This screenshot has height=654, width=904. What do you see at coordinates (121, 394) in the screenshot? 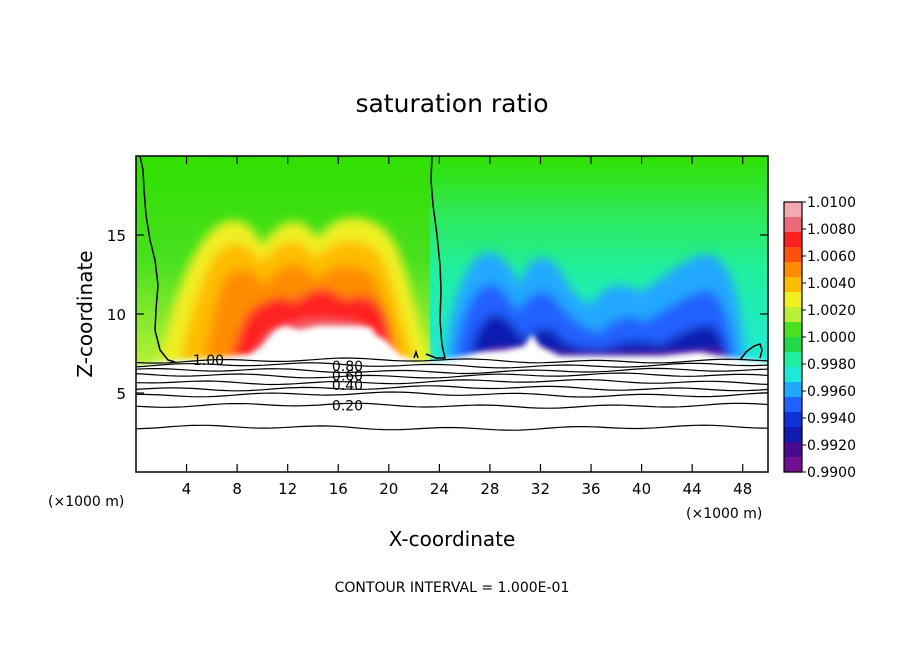
I see `y-tick-label: 5` at bounding box center [121, 394].